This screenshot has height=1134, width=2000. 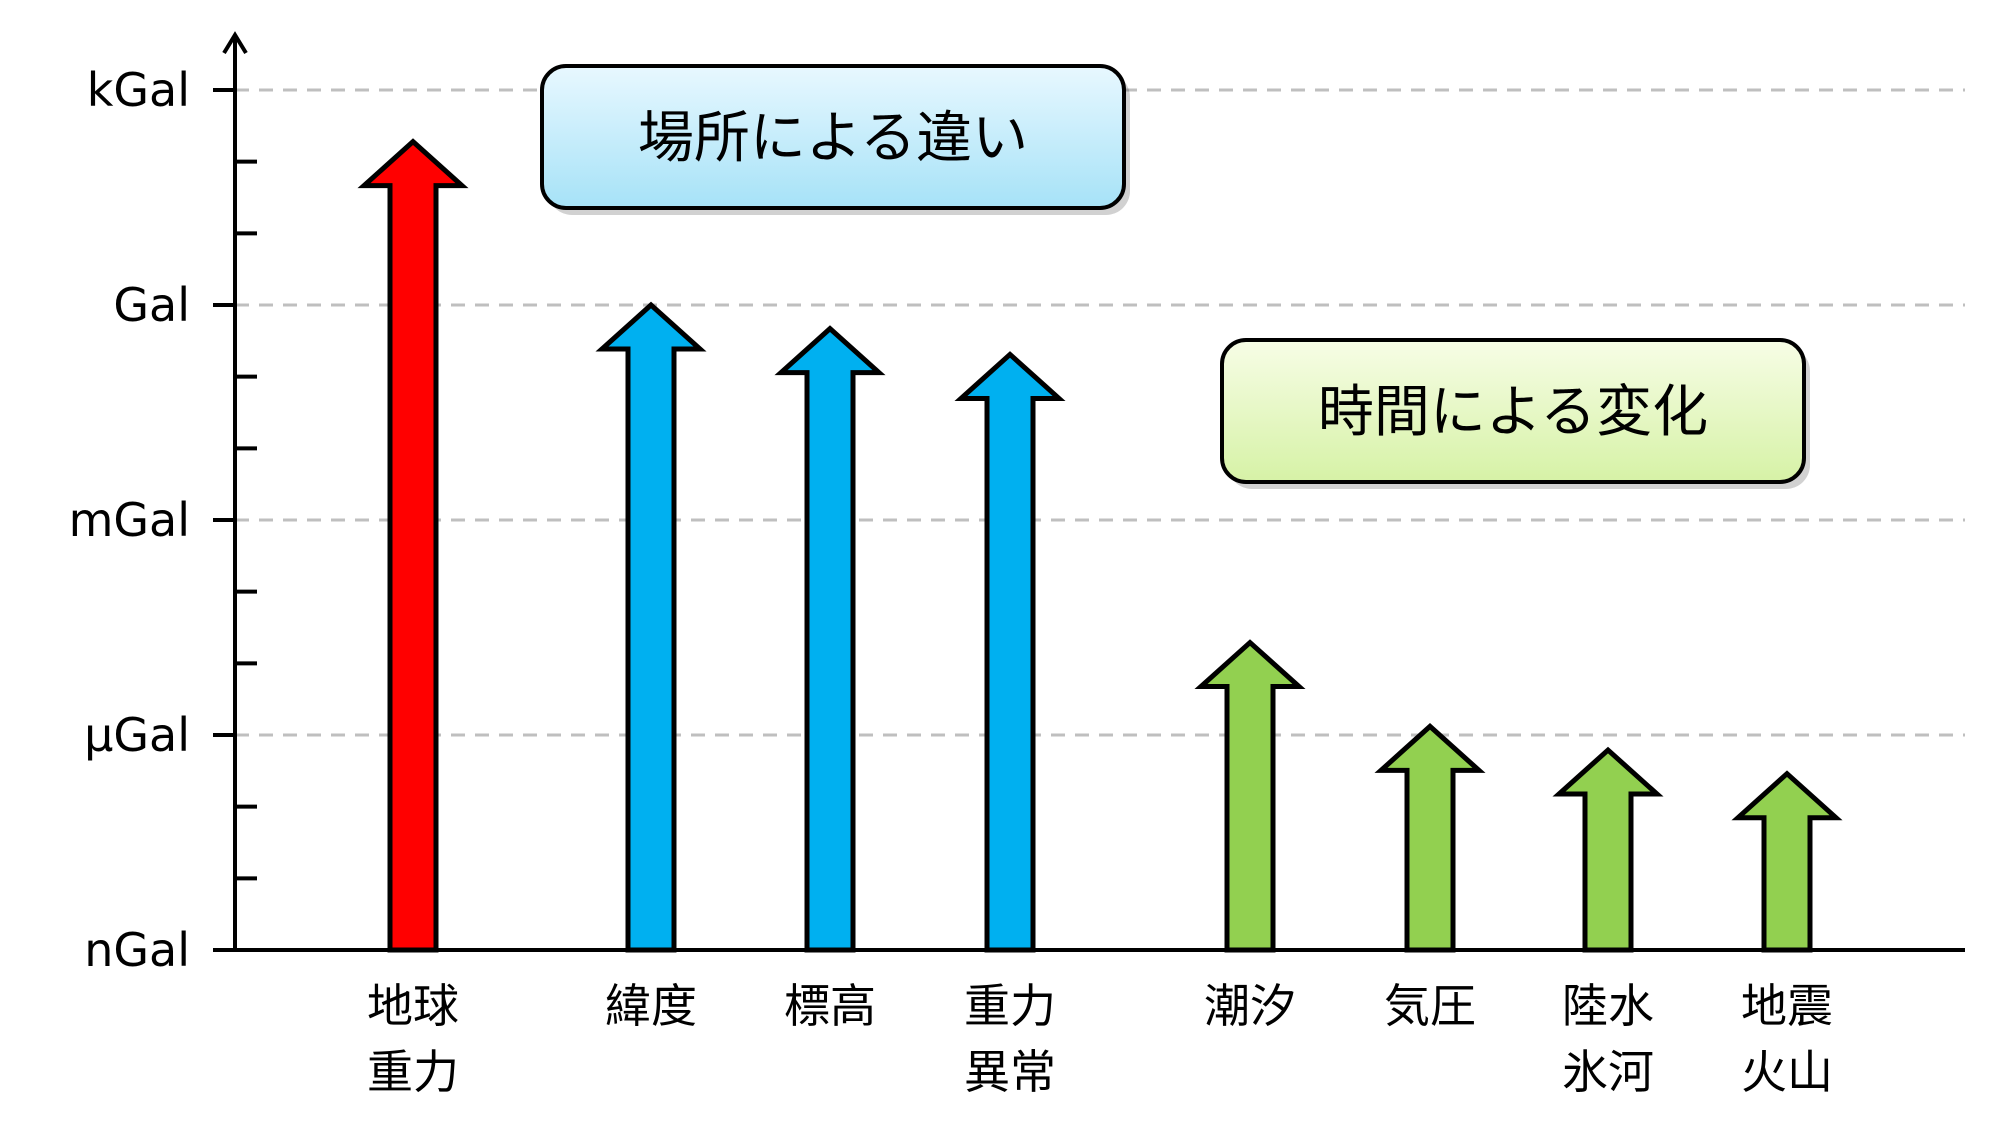 What do you see at coordinates (151, 305) in the screenshot?
I see `y-tick-label: Gal` at bounding box center [151, 305].